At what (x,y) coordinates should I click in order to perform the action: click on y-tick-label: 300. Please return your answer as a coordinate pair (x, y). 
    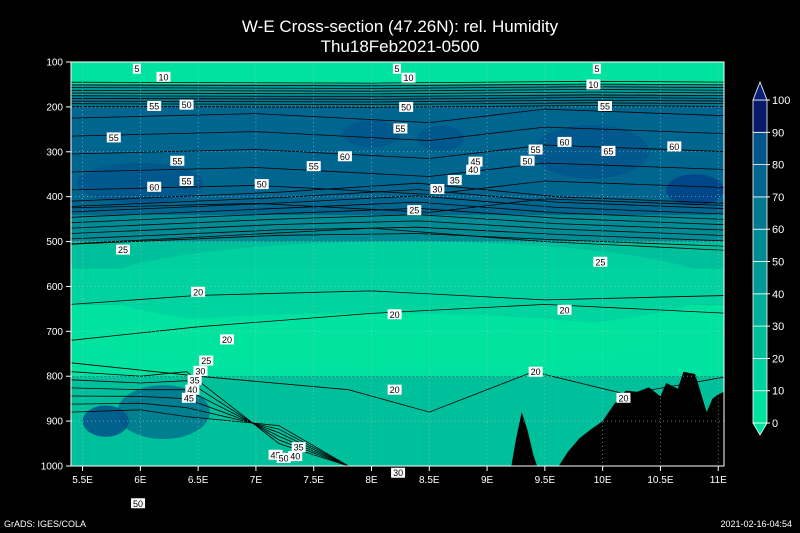
    Looking at the image, I should click on (54, 152).